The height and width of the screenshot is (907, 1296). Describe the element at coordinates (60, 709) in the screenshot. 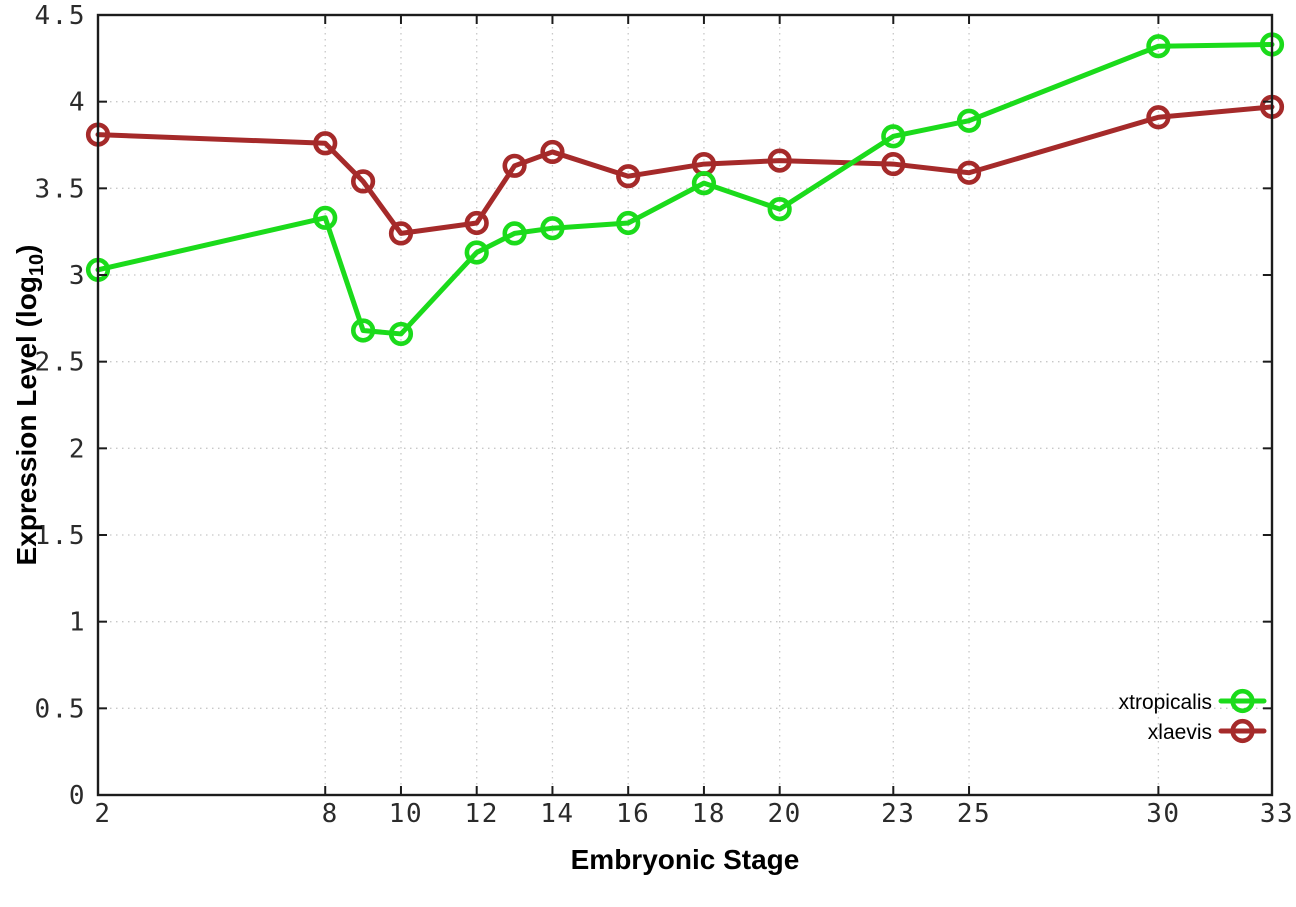

I see `y-tick-label: 0.5` at that location.